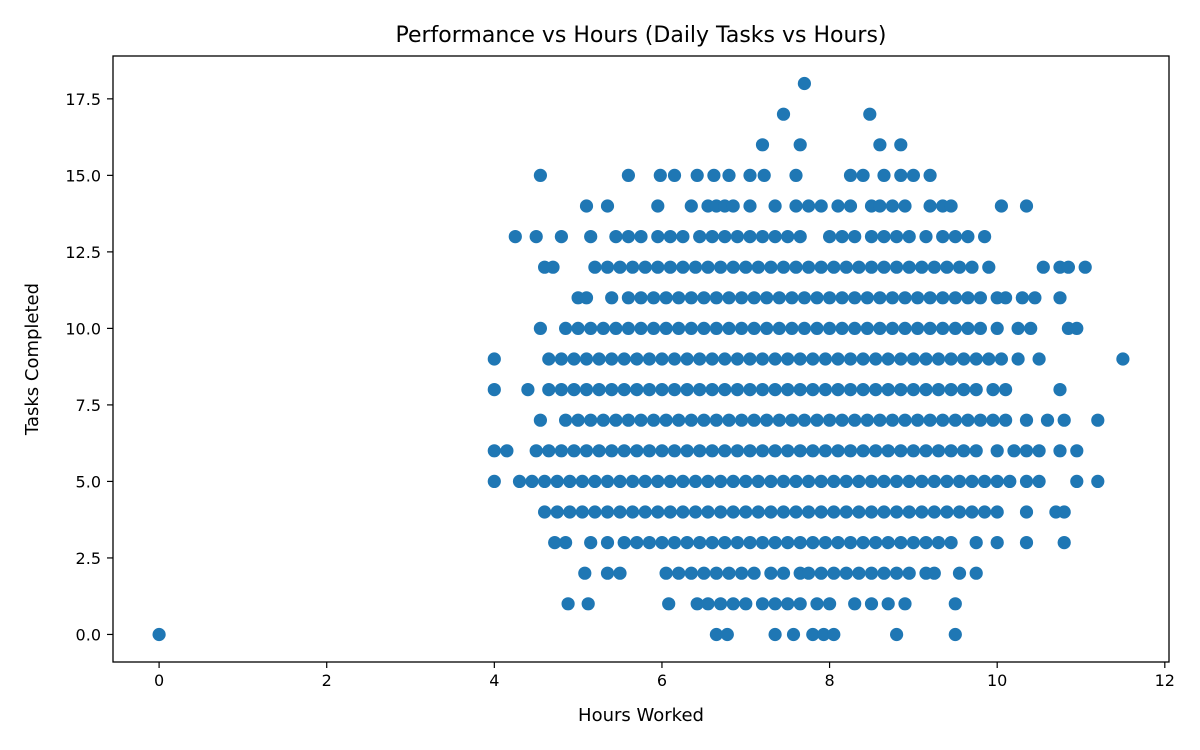 The width and height of the screenshot is (1200, 750). What do you see at coordinates (83, 328) in the screenshot?
I see `y-tick-label: 10.0` at bounding box center [83, 328].